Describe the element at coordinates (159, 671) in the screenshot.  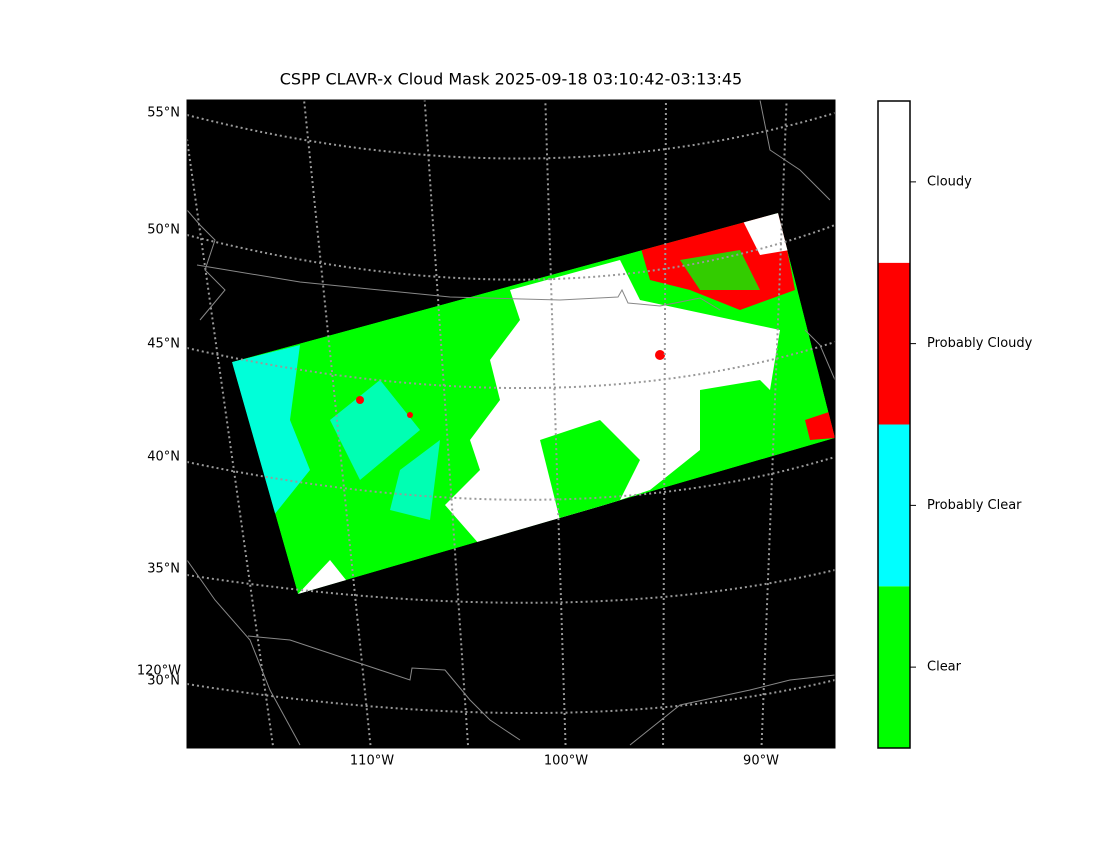
I see `lon-label: 120°W` at that location.